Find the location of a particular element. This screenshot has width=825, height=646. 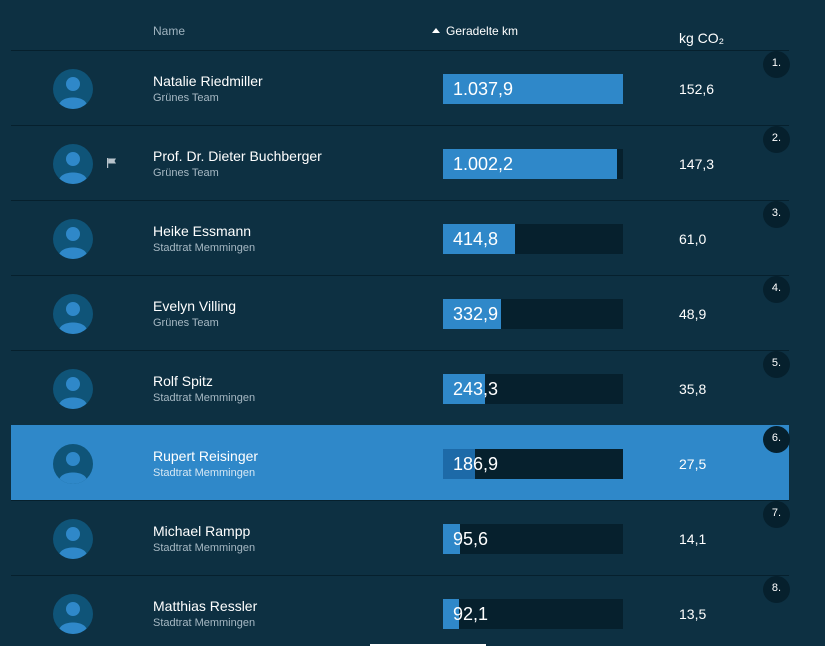

rank-badge: 1. is located at coordinates (776, 64).